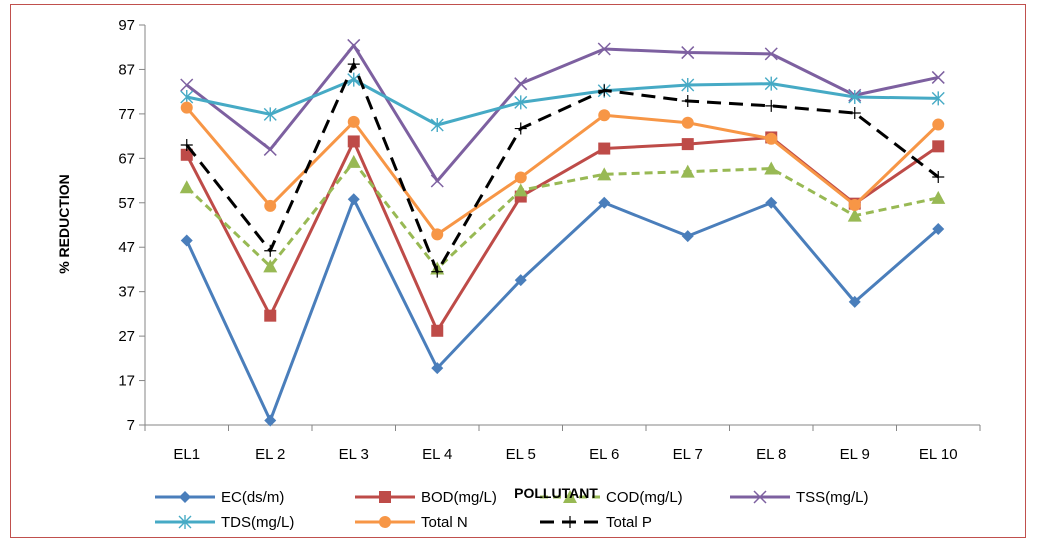 The image size is (1039, 542). Describe the element at coordinates (604, 454) in the screenshot. I see `x-tick-label: EL 6` at that location.